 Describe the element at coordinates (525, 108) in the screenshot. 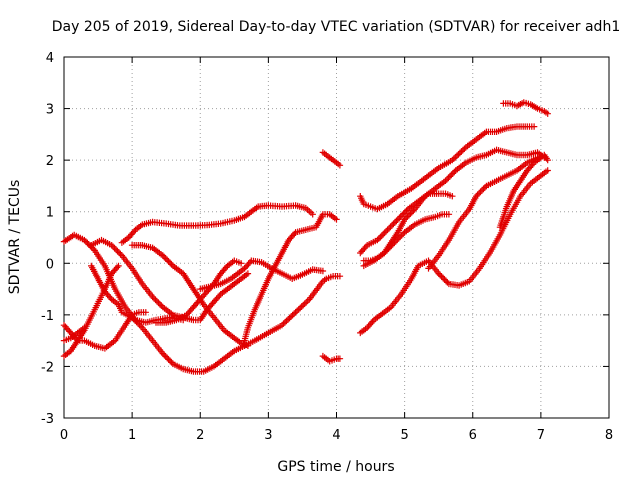

I see `series-trace-u` at that location.